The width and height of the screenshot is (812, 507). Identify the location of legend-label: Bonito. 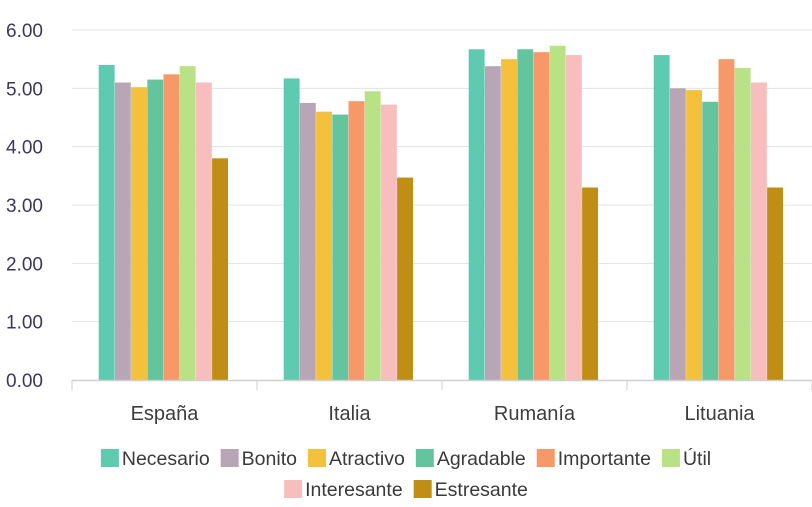
(269, 459).